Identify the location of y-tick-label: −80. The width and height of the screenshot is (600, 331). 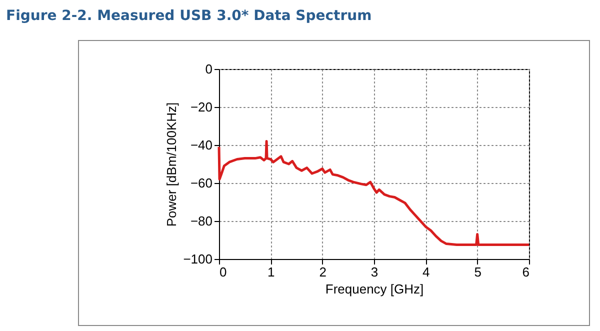
(201, 221).